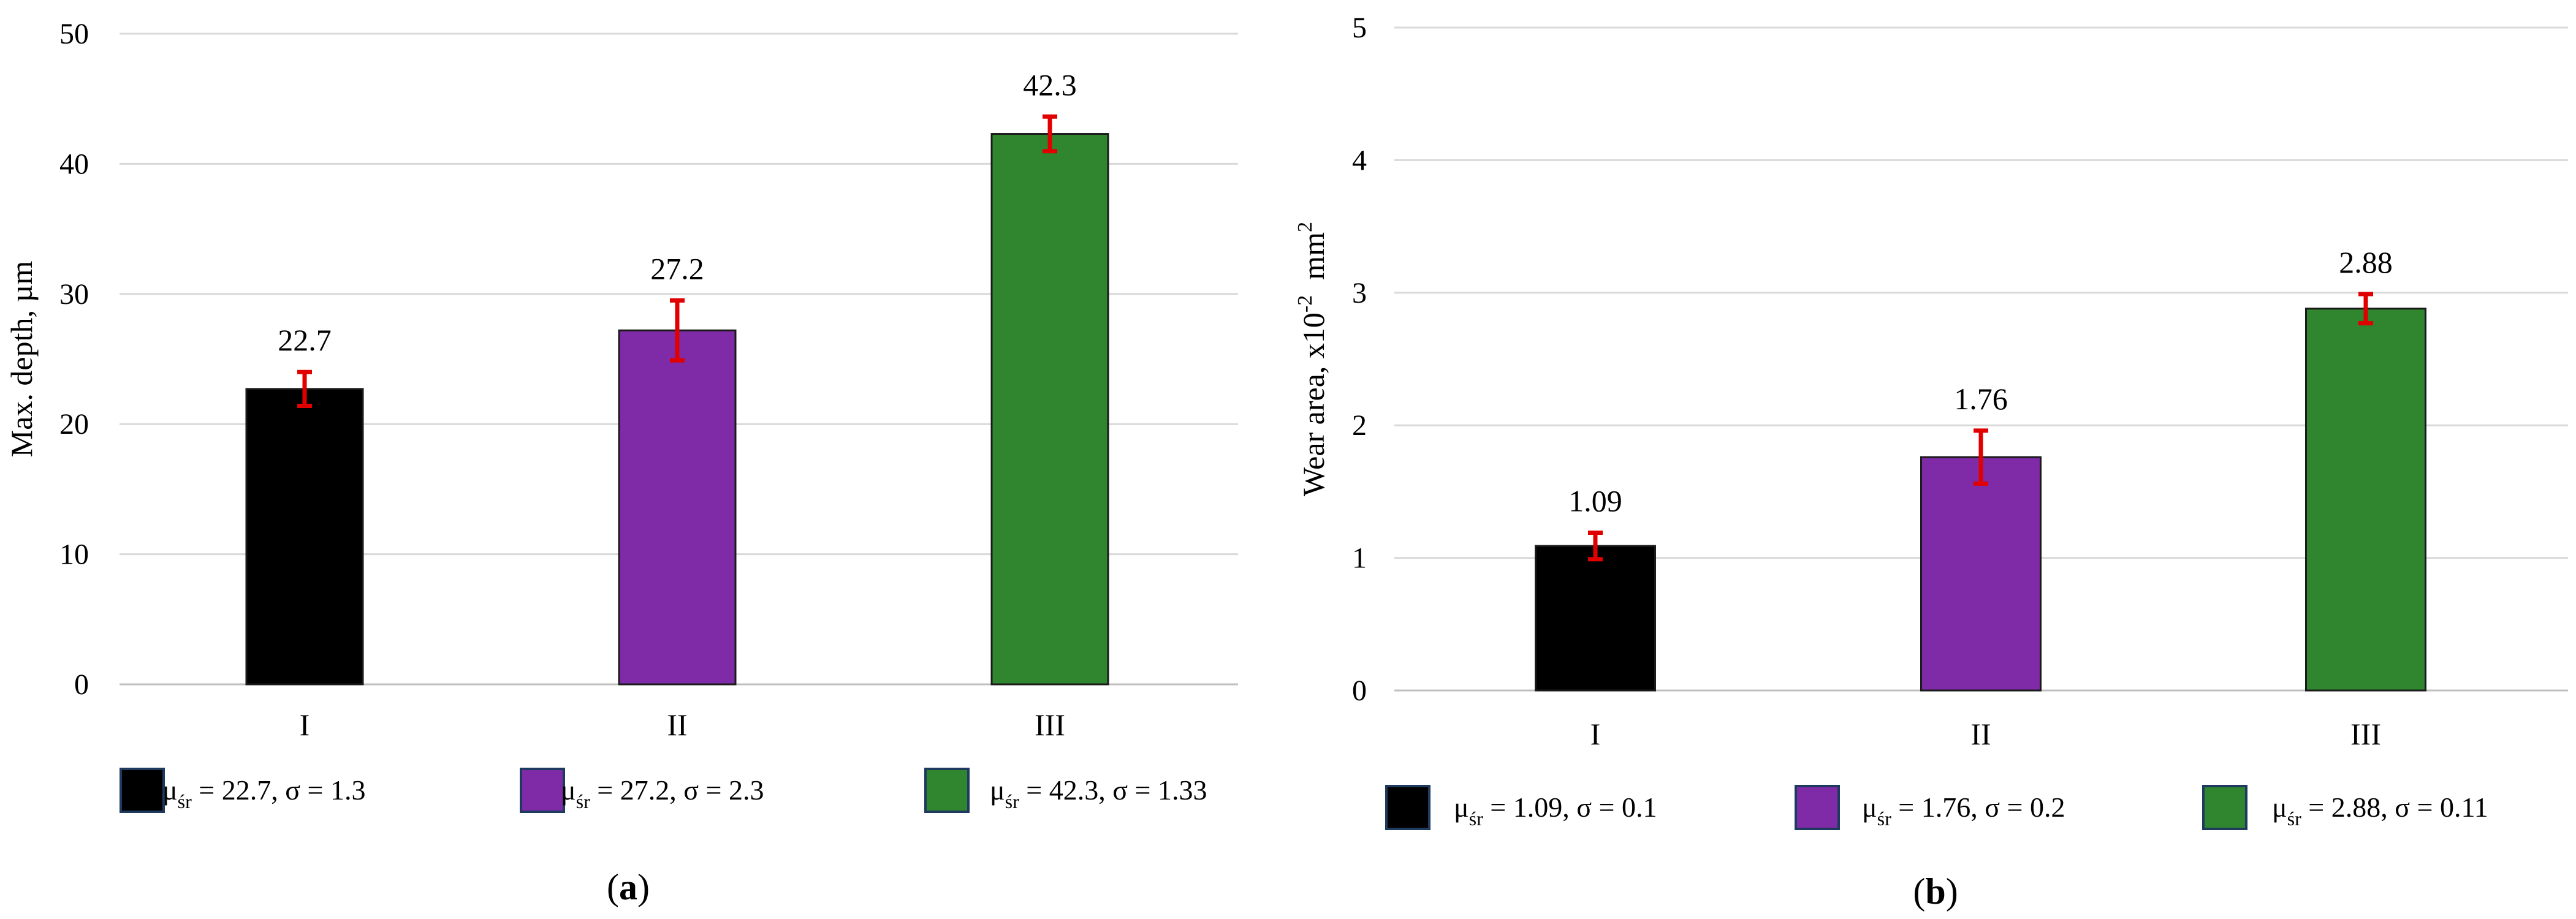  I want to click on y-tick-label: 1, so click(1359, 559).